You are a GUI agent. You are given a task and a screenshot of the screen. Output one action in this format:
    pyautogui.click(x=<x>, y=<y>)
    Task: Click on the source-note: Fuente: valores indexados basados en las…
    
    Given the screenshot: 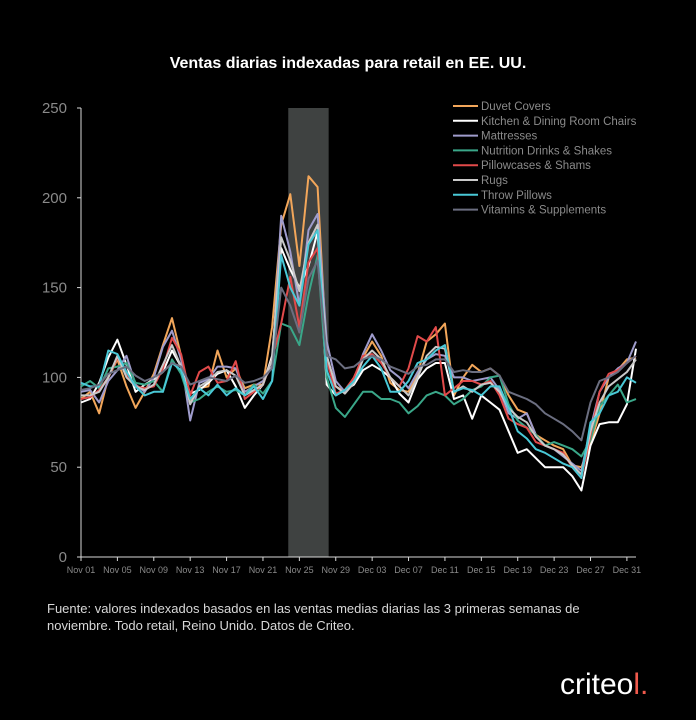 What is the action you would take?
    pyautogui.click(x=313, y=617)
    